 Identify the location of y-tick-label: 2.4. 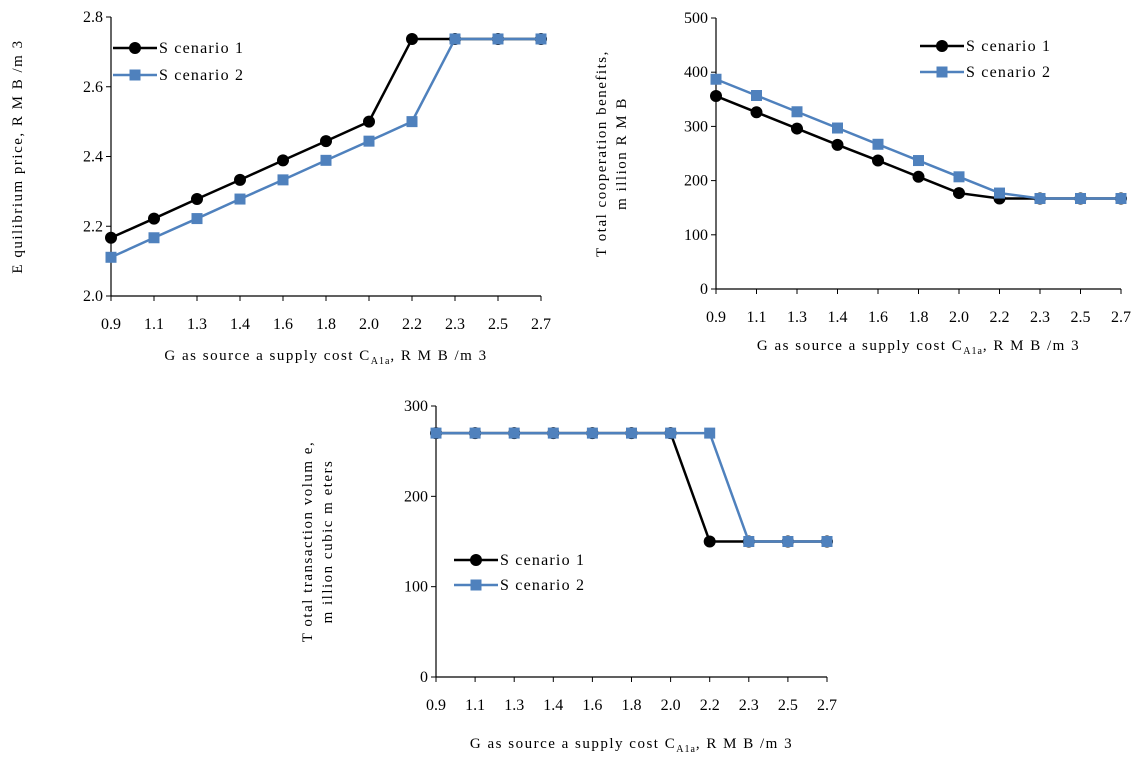
(93, 157).